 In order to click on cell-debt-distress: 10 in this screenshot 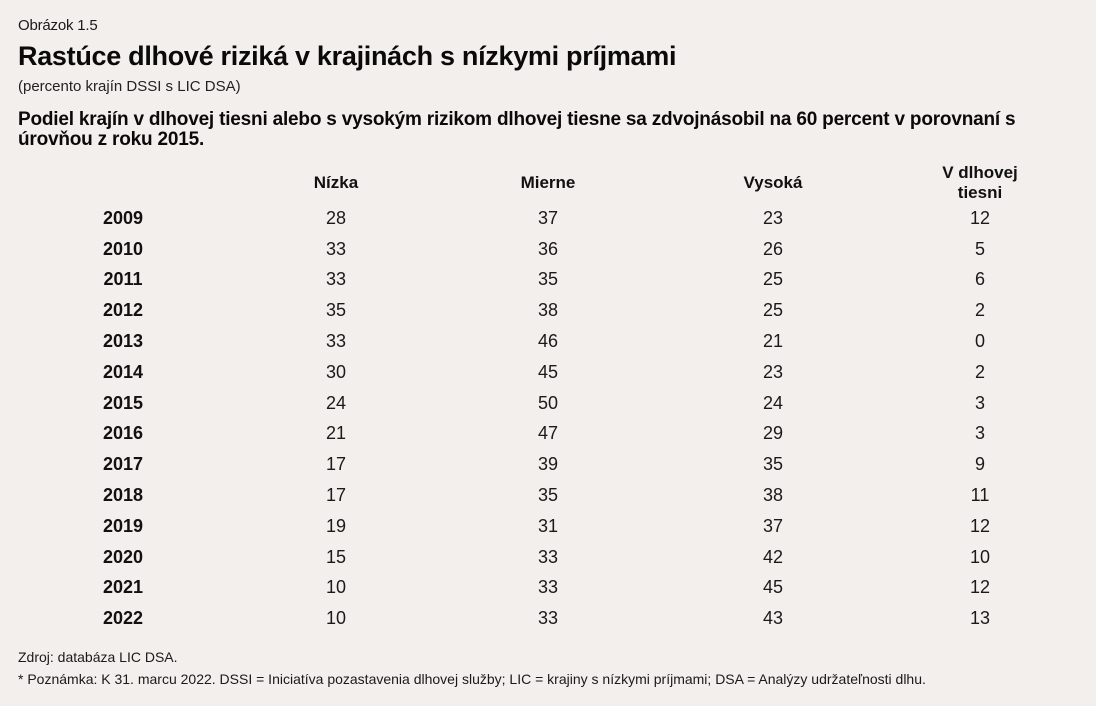, I will do `click(980, 556)`.